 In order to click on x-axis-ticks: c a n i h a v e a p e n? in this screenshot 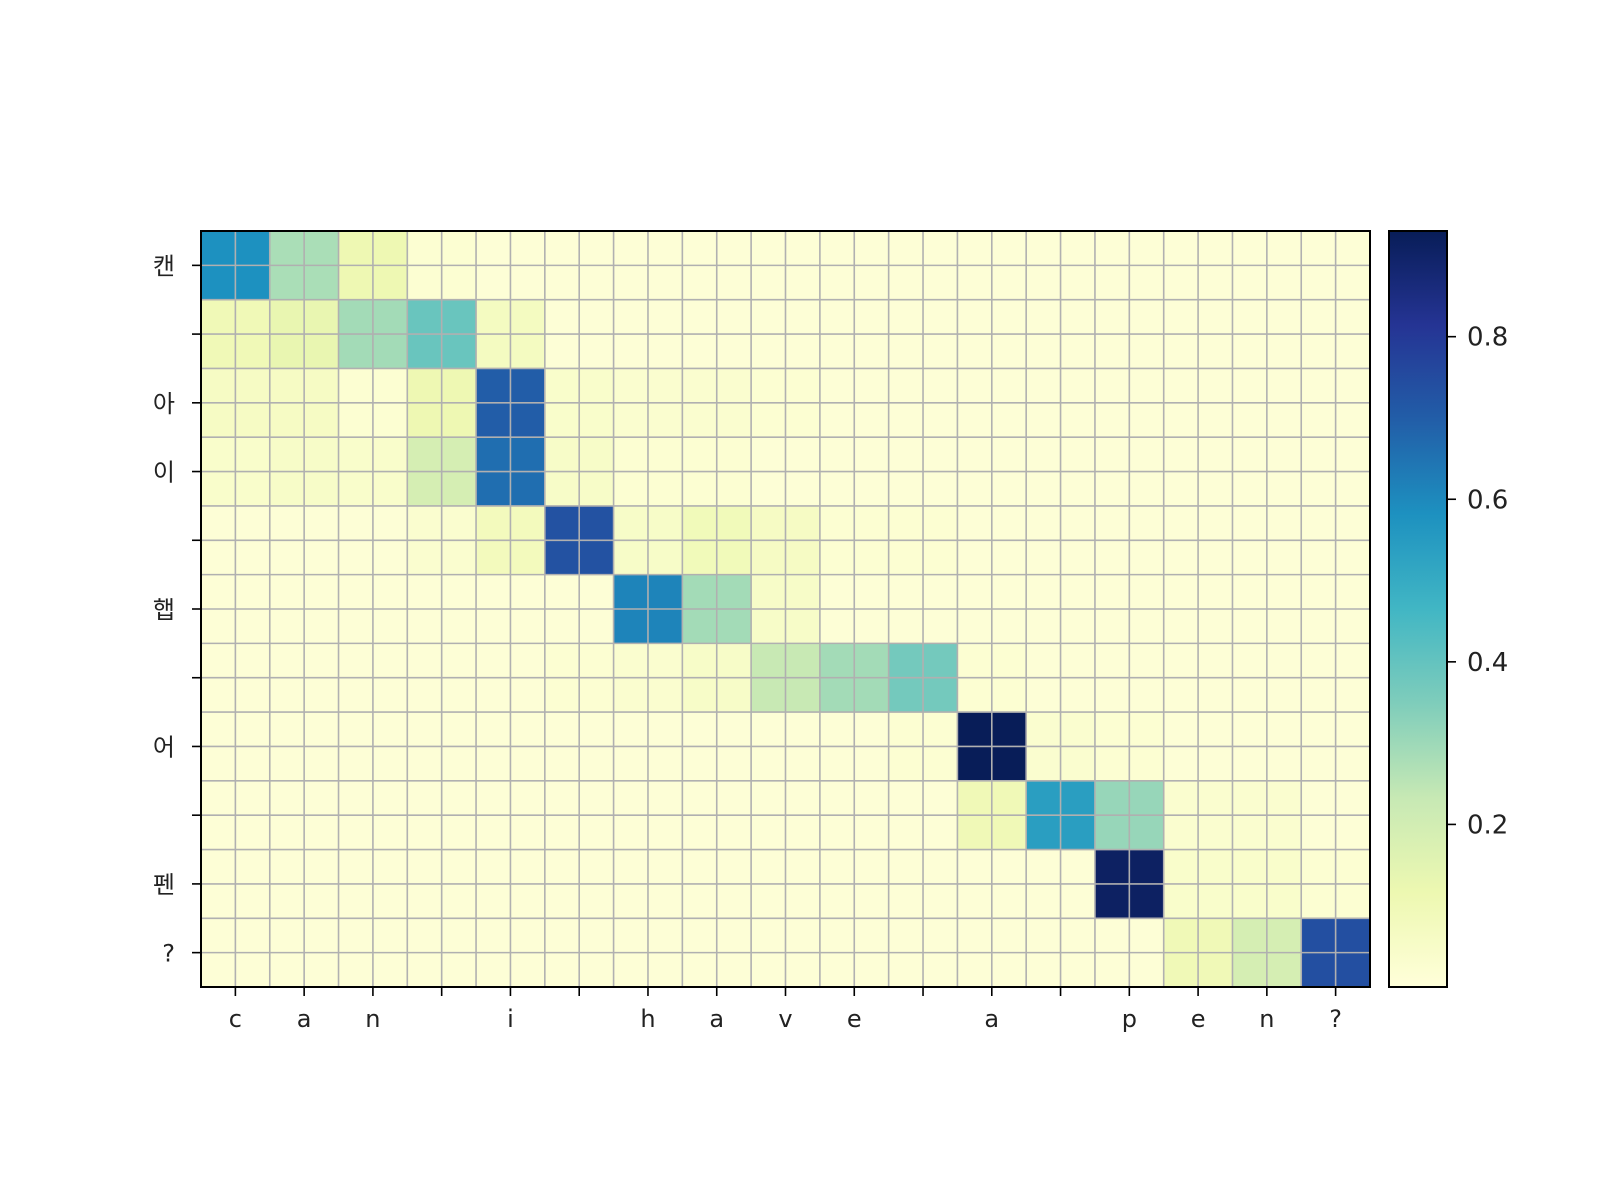, I will do `click(785, 1010)`.